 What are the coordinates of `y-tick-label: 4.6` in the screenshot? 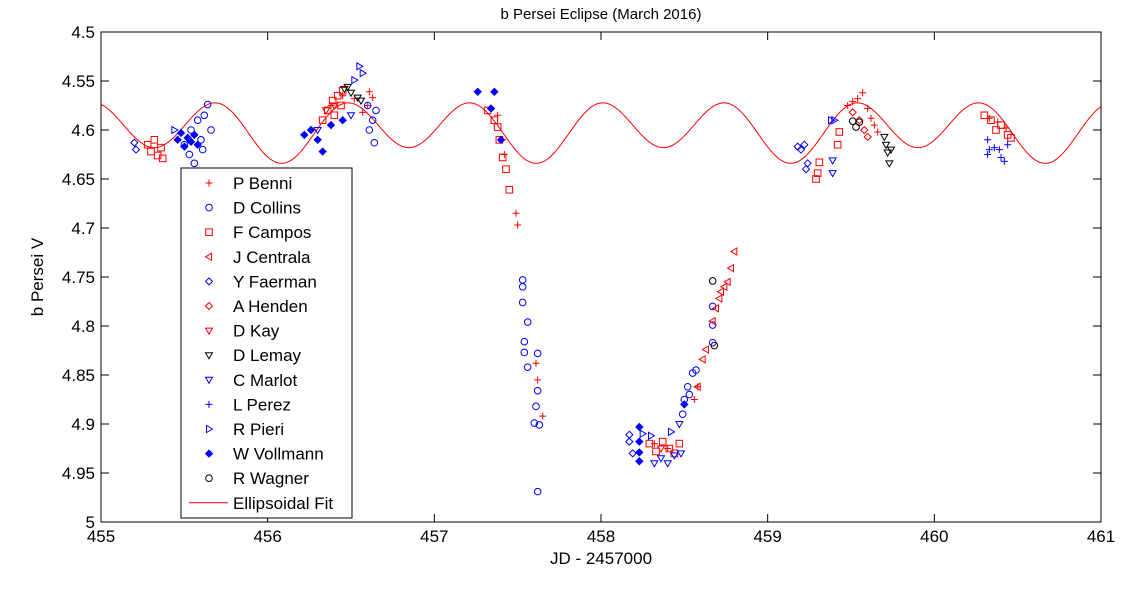 It's located at (83, 130).